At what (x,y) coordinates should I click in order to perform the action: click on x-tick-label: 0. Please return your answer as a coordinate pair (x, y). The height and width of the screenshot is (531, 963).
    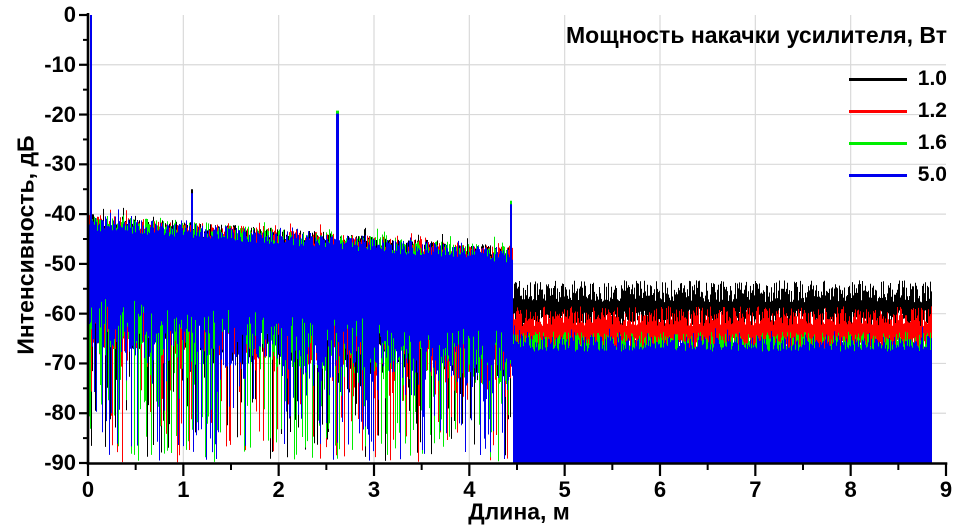
    Looking at the image, I should click on (88, 489).